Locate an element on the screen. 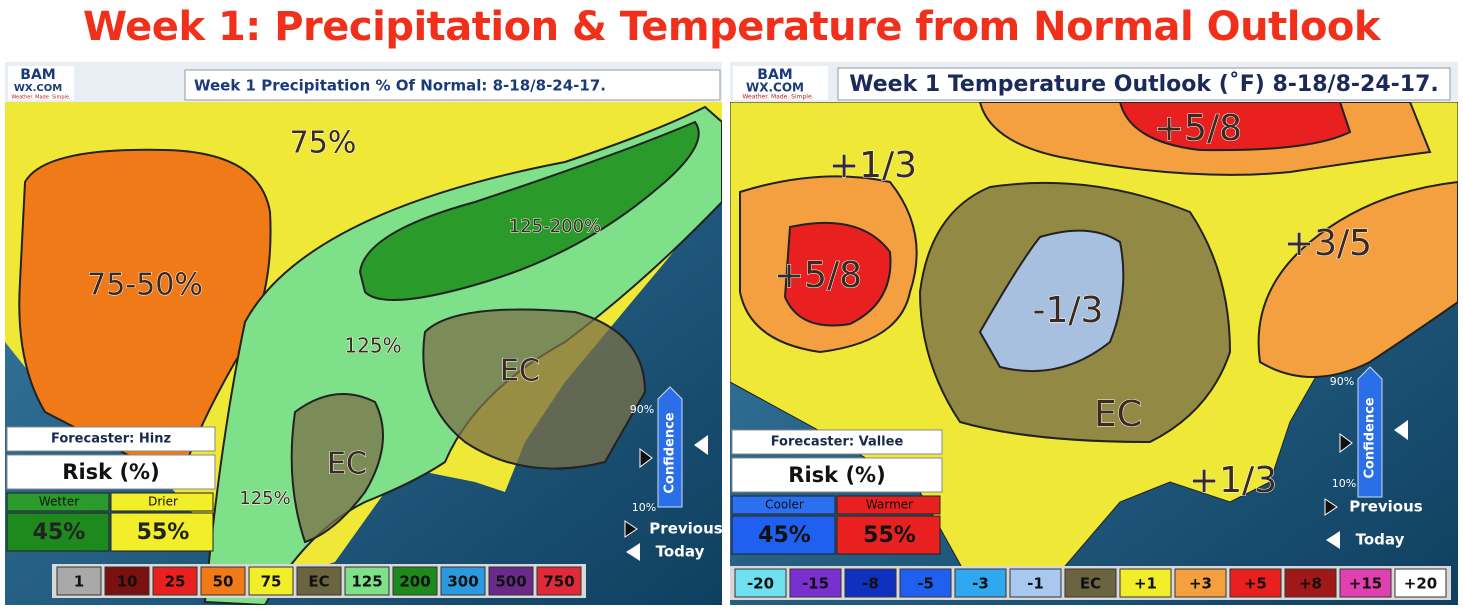  risk-title: Risk (%) is located at coordinates (836, 475).